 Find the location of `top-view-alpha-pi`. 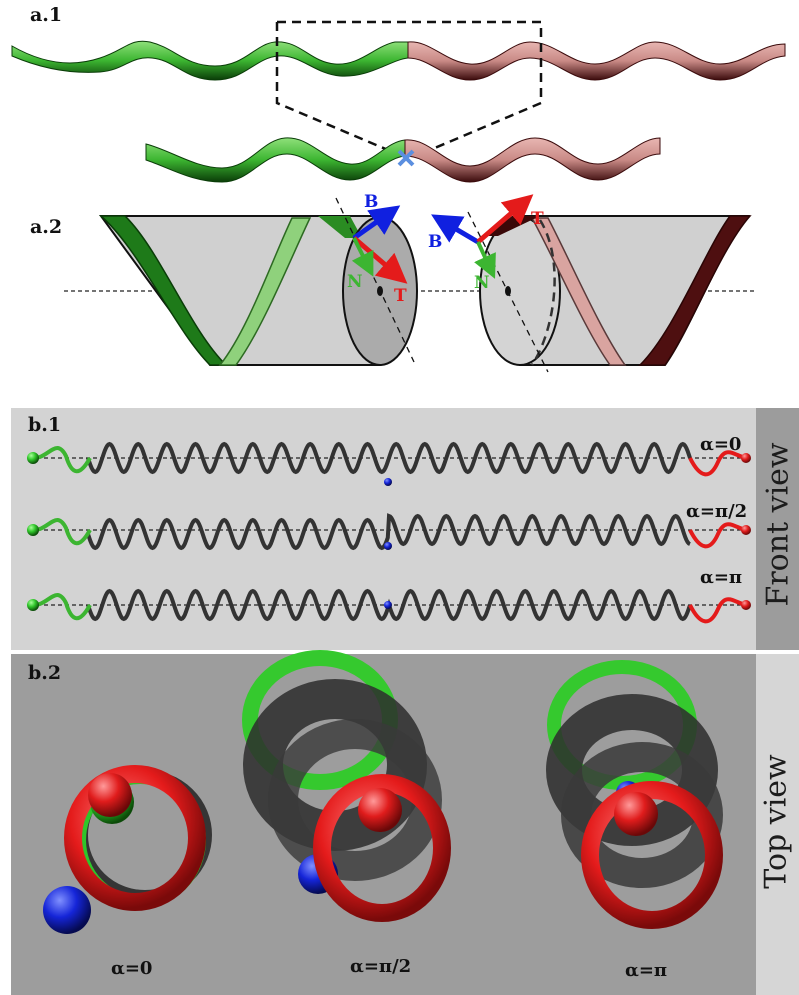

top-view-alpha-pi is located at coordinates (634, 794).